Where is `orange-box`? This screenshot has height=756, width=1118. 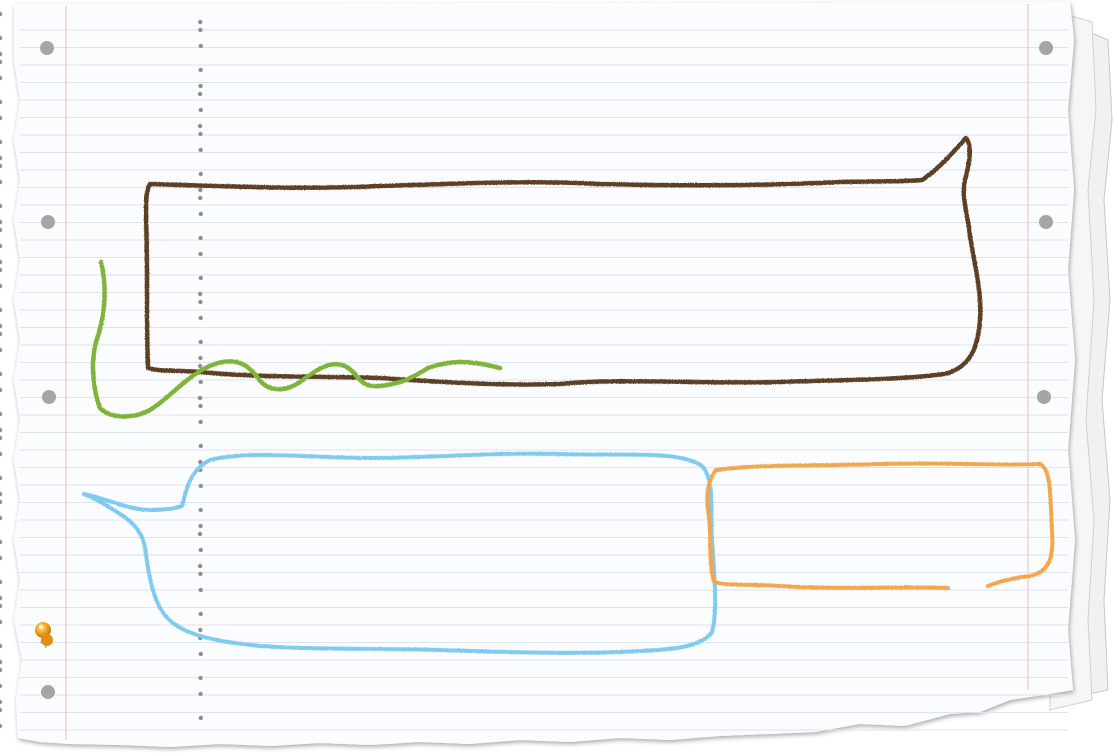 orange-box is located at coordinates (880, 525).